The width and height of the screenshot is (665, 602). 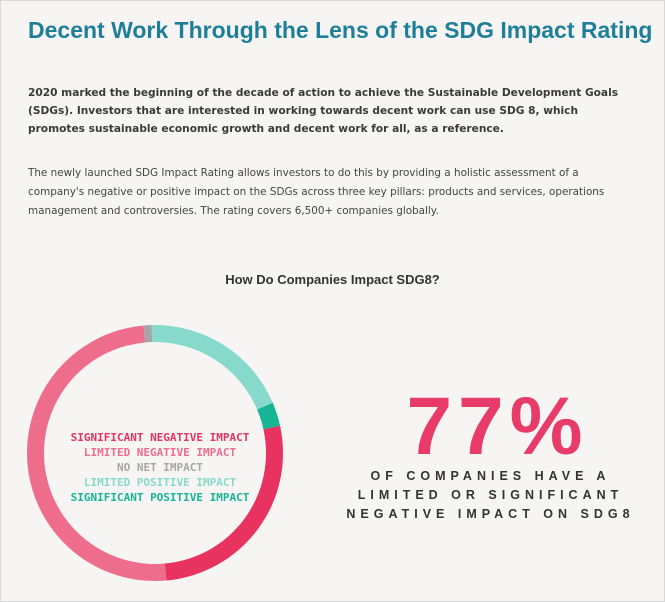 What do you see at coordinates (497, 426) in the screenshot?
I see `headline-stat: 77%` at bounding box center [497, 426].